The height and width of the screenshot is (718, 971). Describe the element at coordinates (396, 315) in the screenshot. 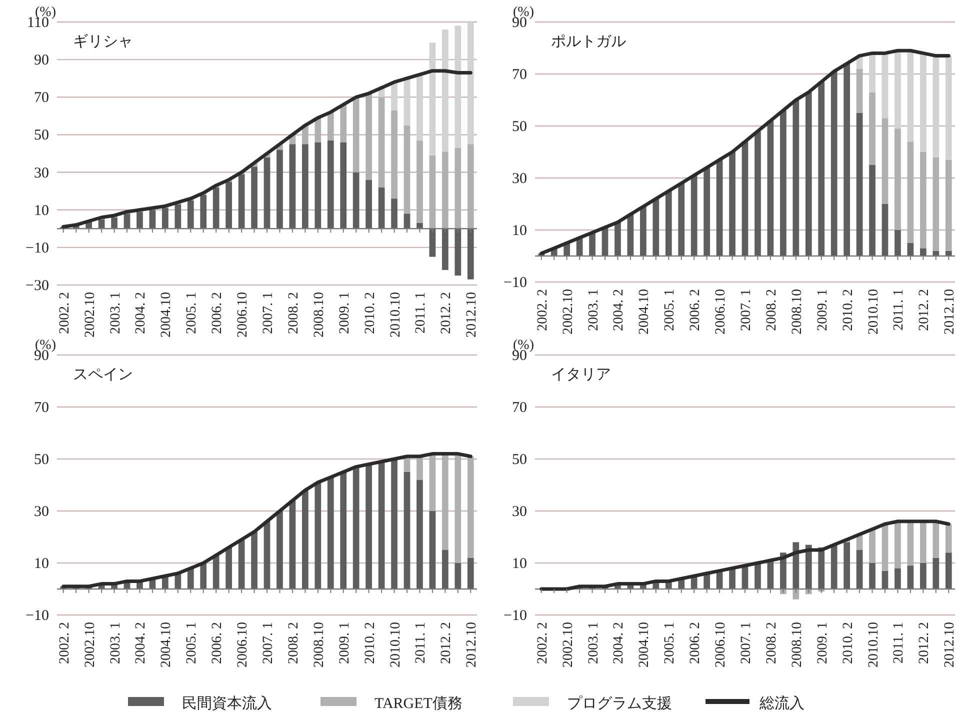

I see `x-tick-label: 2010.10` at that location.